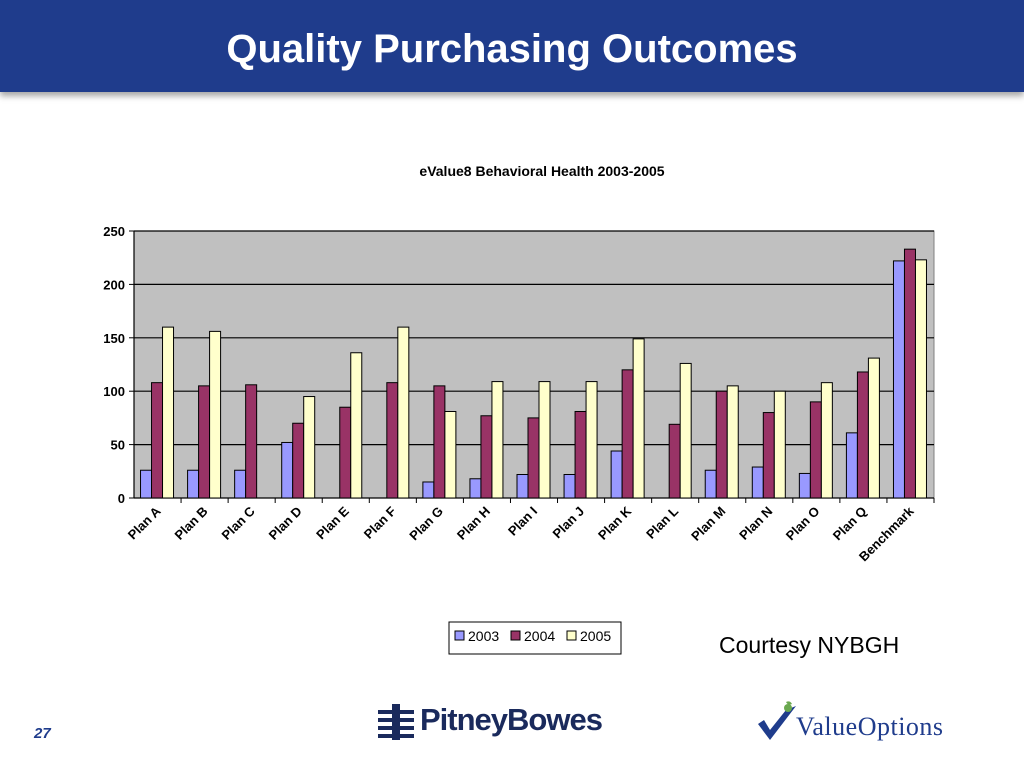  Describe the element at coordinates (920, 379) in the screenshot. I see `bar-2005-benchmark` at that location.